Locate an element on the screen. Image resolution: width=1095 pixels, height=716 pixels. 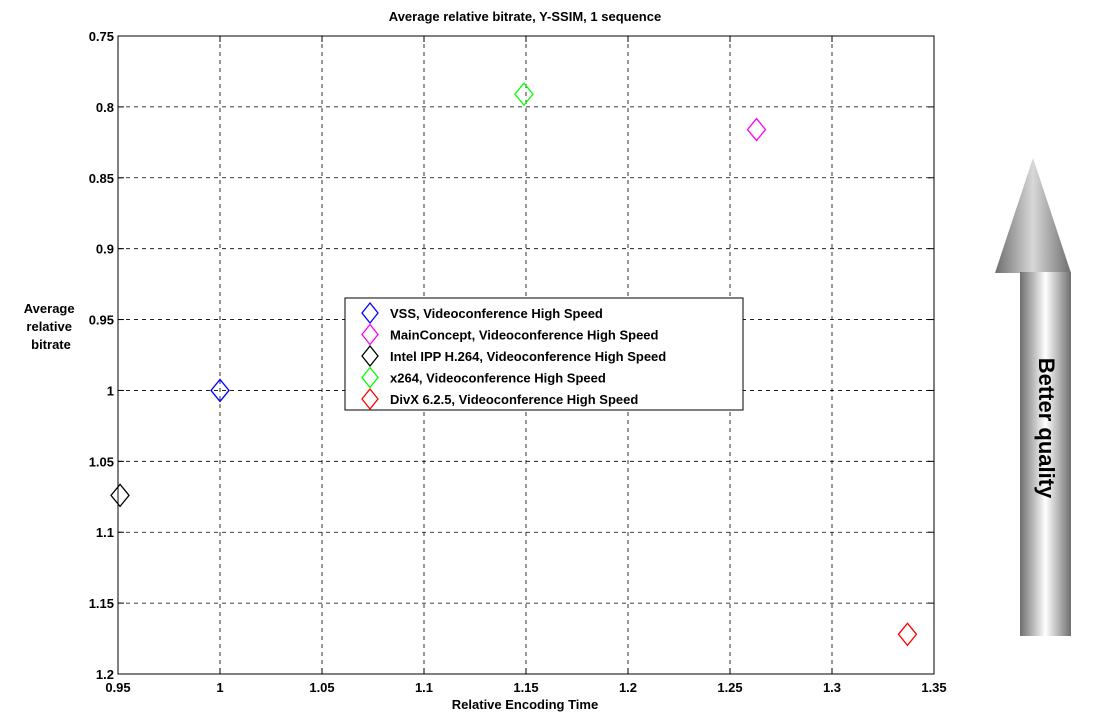
legend-entry-label: DivX 6.2.5, Videoconference High Speed is located at coordinates (514, 399).